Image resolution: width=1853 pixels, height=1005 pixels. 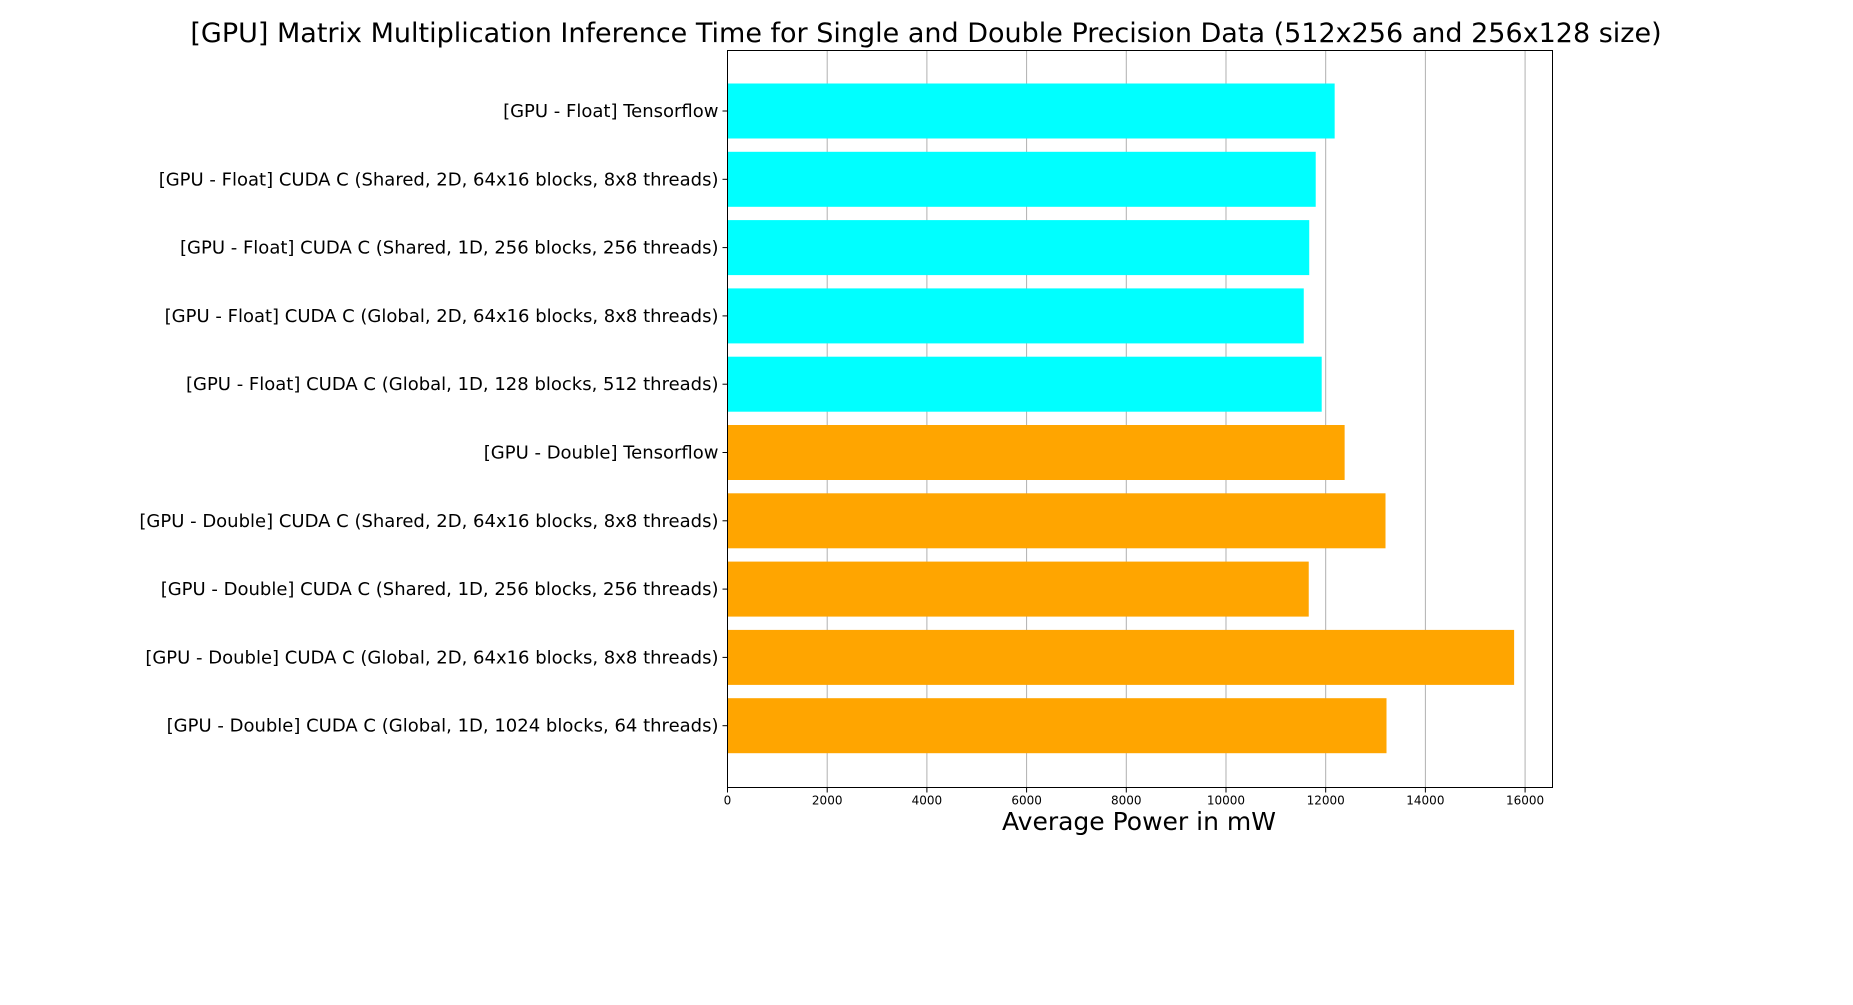 What do you see at coordinates (1226, 801) in the screenshot?
I see `x-tick-label: 10000` at bounding box center [1226, 801].